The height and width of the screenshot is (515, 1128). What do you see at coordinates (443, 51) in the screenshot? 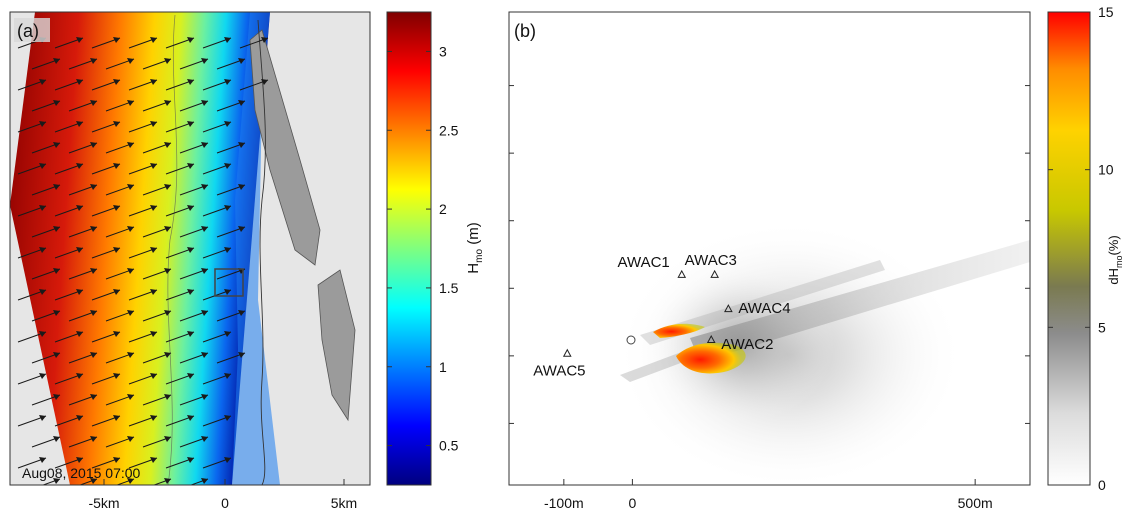
I see `colorbar-a-tick-label: 3` at bounding box center [443, 51].